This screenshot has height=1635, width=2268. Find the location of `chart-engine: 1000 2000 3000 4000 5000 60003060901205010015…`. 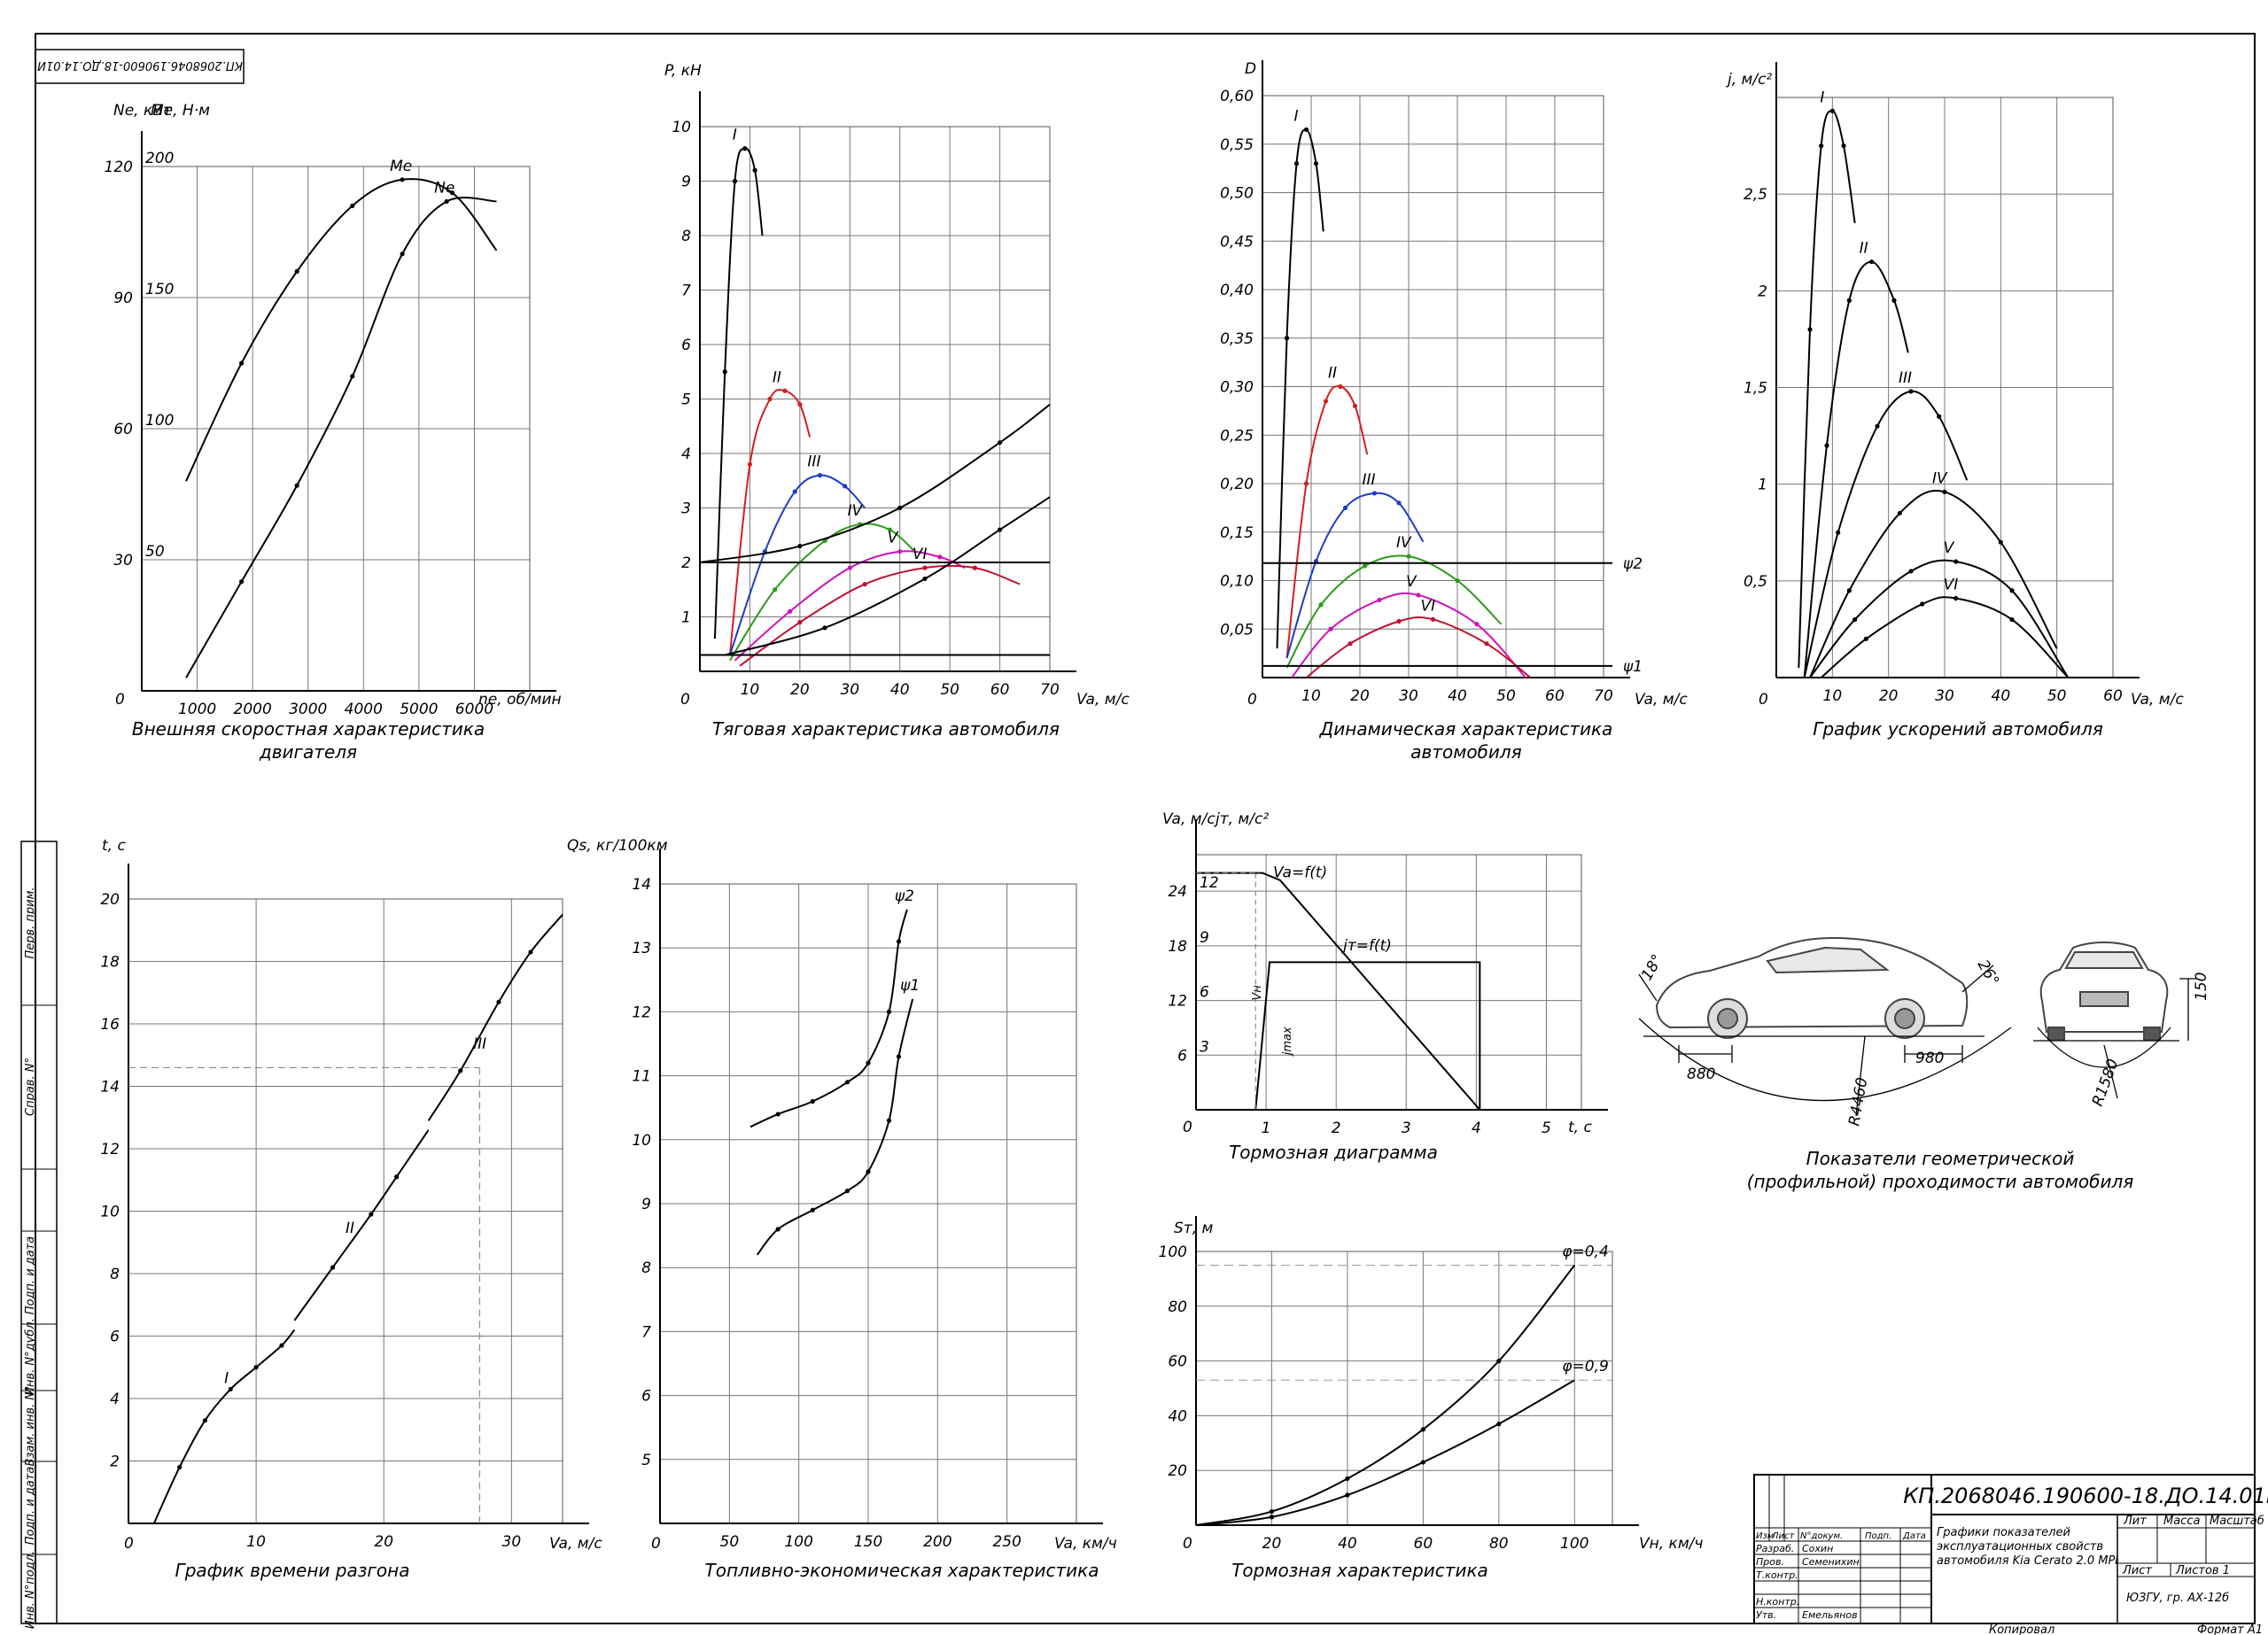

chart-engine: 1000 2000 3000 4000 5000 60003060901205010015… is located at coordinates (333, 432).